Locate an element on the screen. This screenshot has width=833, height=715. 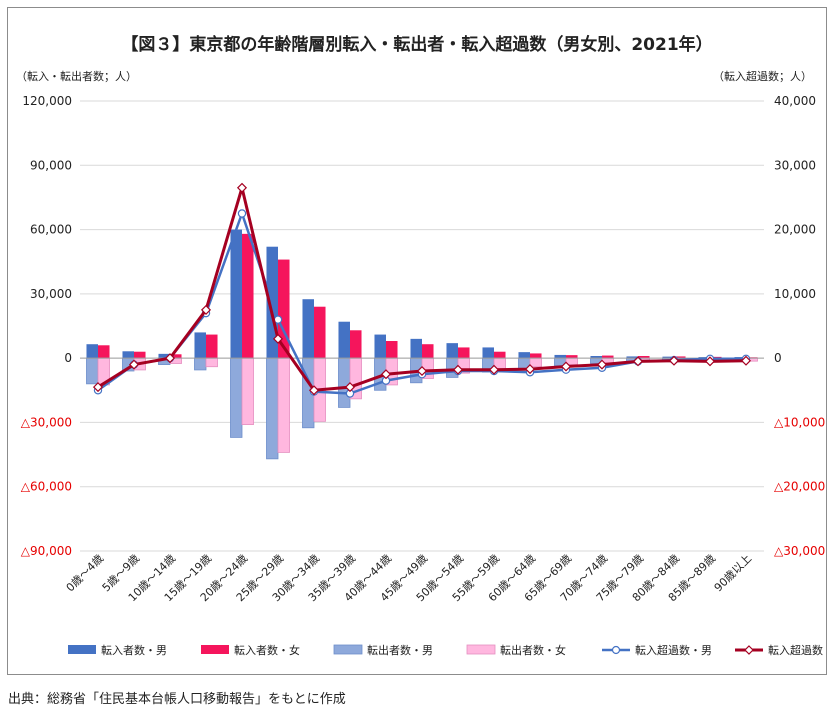
right-tick-label: 40,000 is located at coordinates (795, 101).